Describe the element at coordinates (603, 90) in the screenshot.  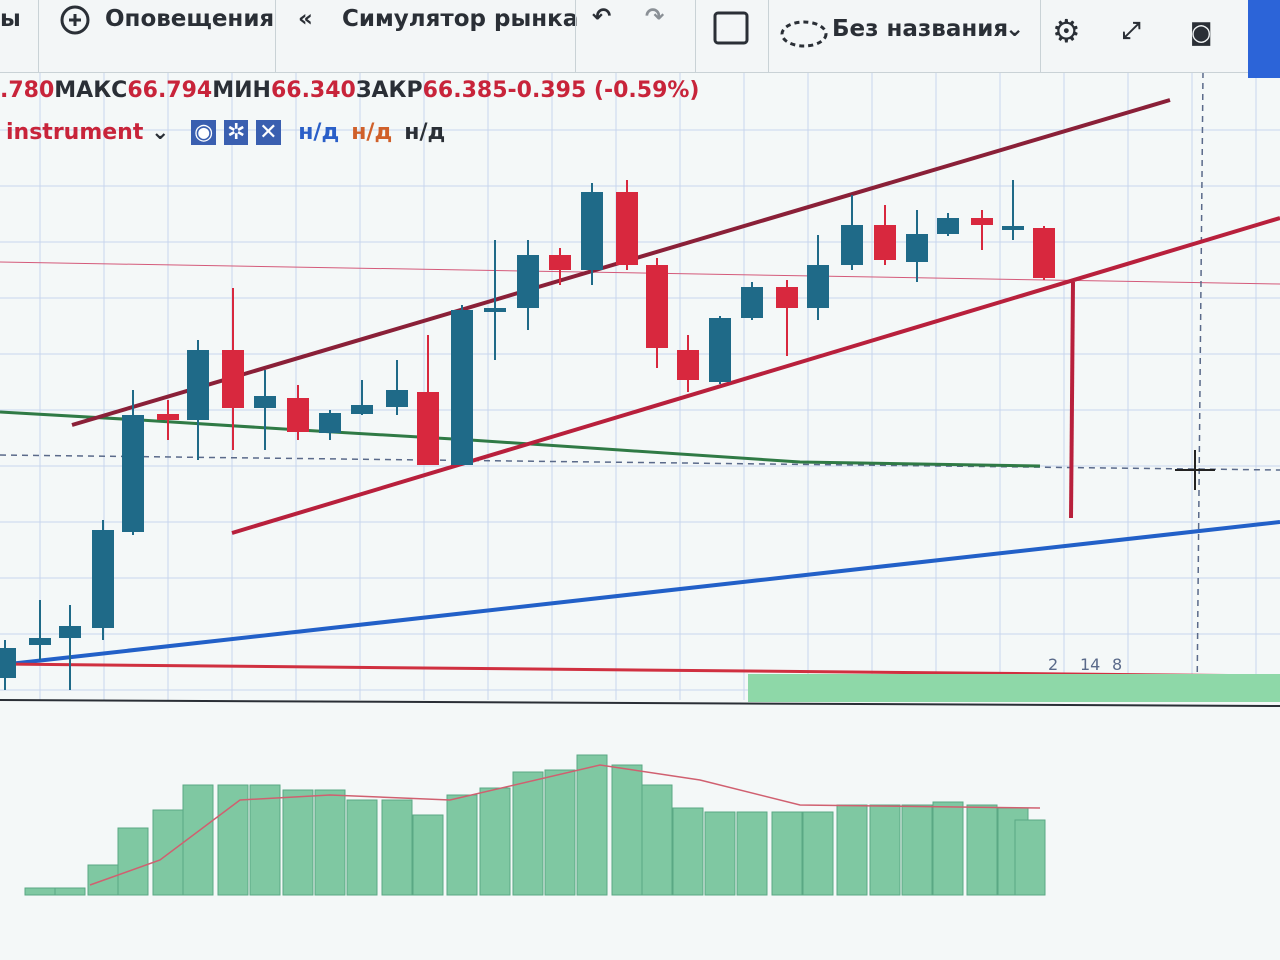
I see `change-value: -0.395 (-0.59%)` at that location.